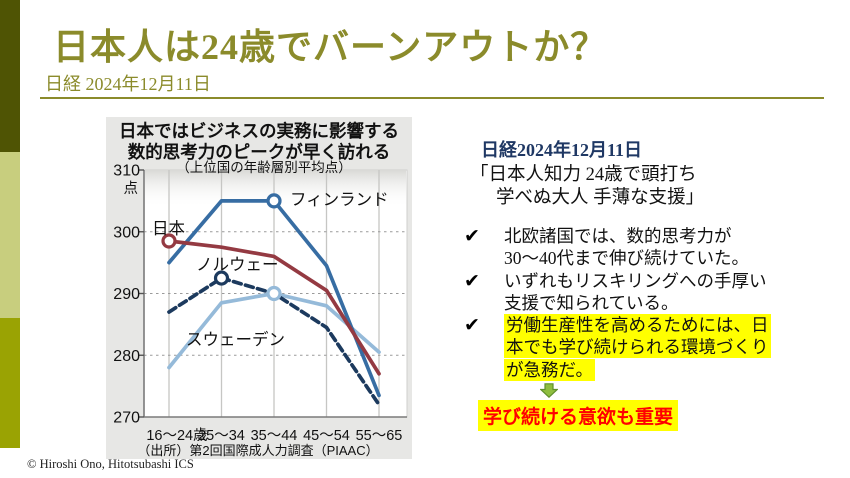 This screenshot has width=850, height=478. What do you see at coordinates (379, 436) in the screenshot?
I see `x-tick-label: 55～65` at bounding box center [379, 436].